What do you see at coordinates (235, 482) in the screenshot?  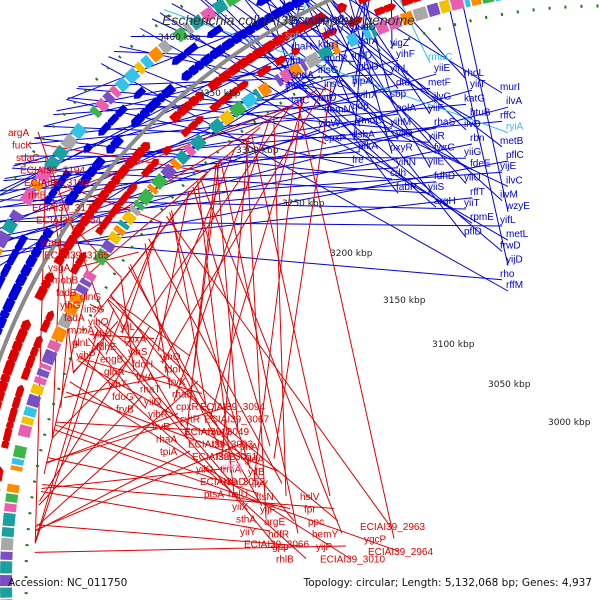 I see `gene-label-forward: rhaD` at bounding box center [235, 482].